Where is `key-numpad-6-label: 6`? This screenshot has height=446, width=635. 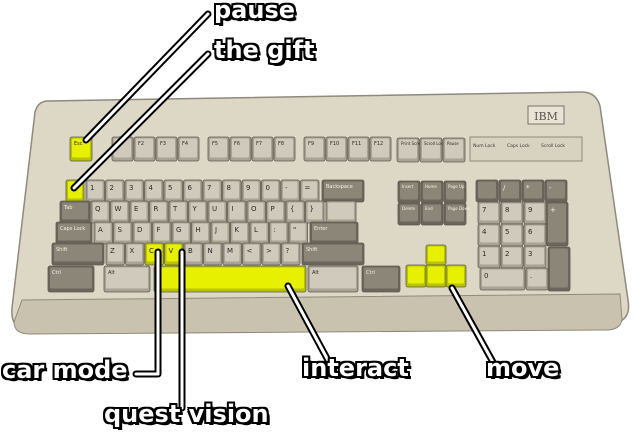 key-numpad-6-label: 6 is located at coordinates (530, 232).